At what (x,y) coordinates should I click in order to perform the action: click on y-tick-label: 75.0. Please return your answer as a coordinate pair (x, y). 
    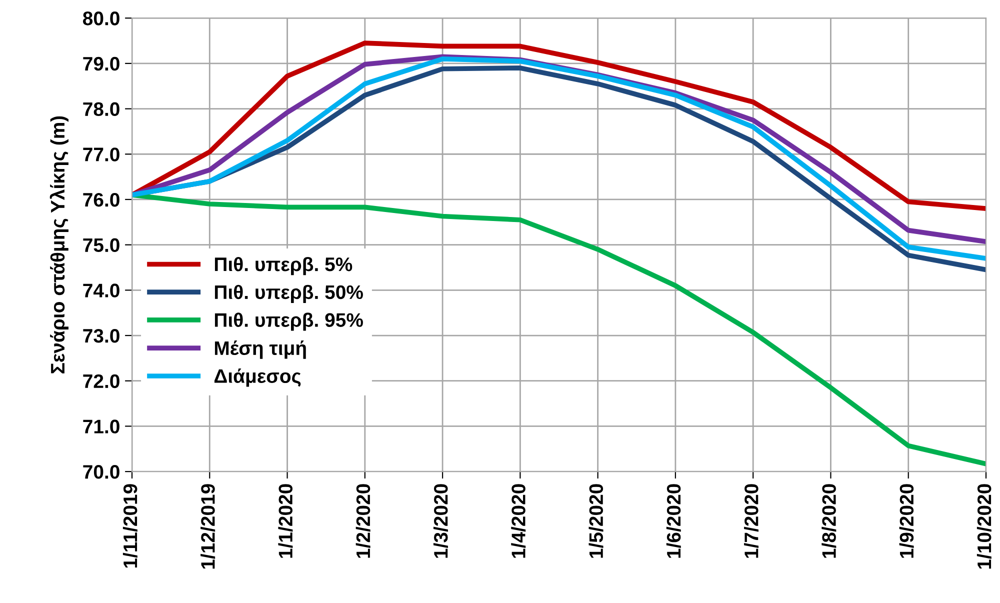
    Looking at the image, I should click on (101, 245).